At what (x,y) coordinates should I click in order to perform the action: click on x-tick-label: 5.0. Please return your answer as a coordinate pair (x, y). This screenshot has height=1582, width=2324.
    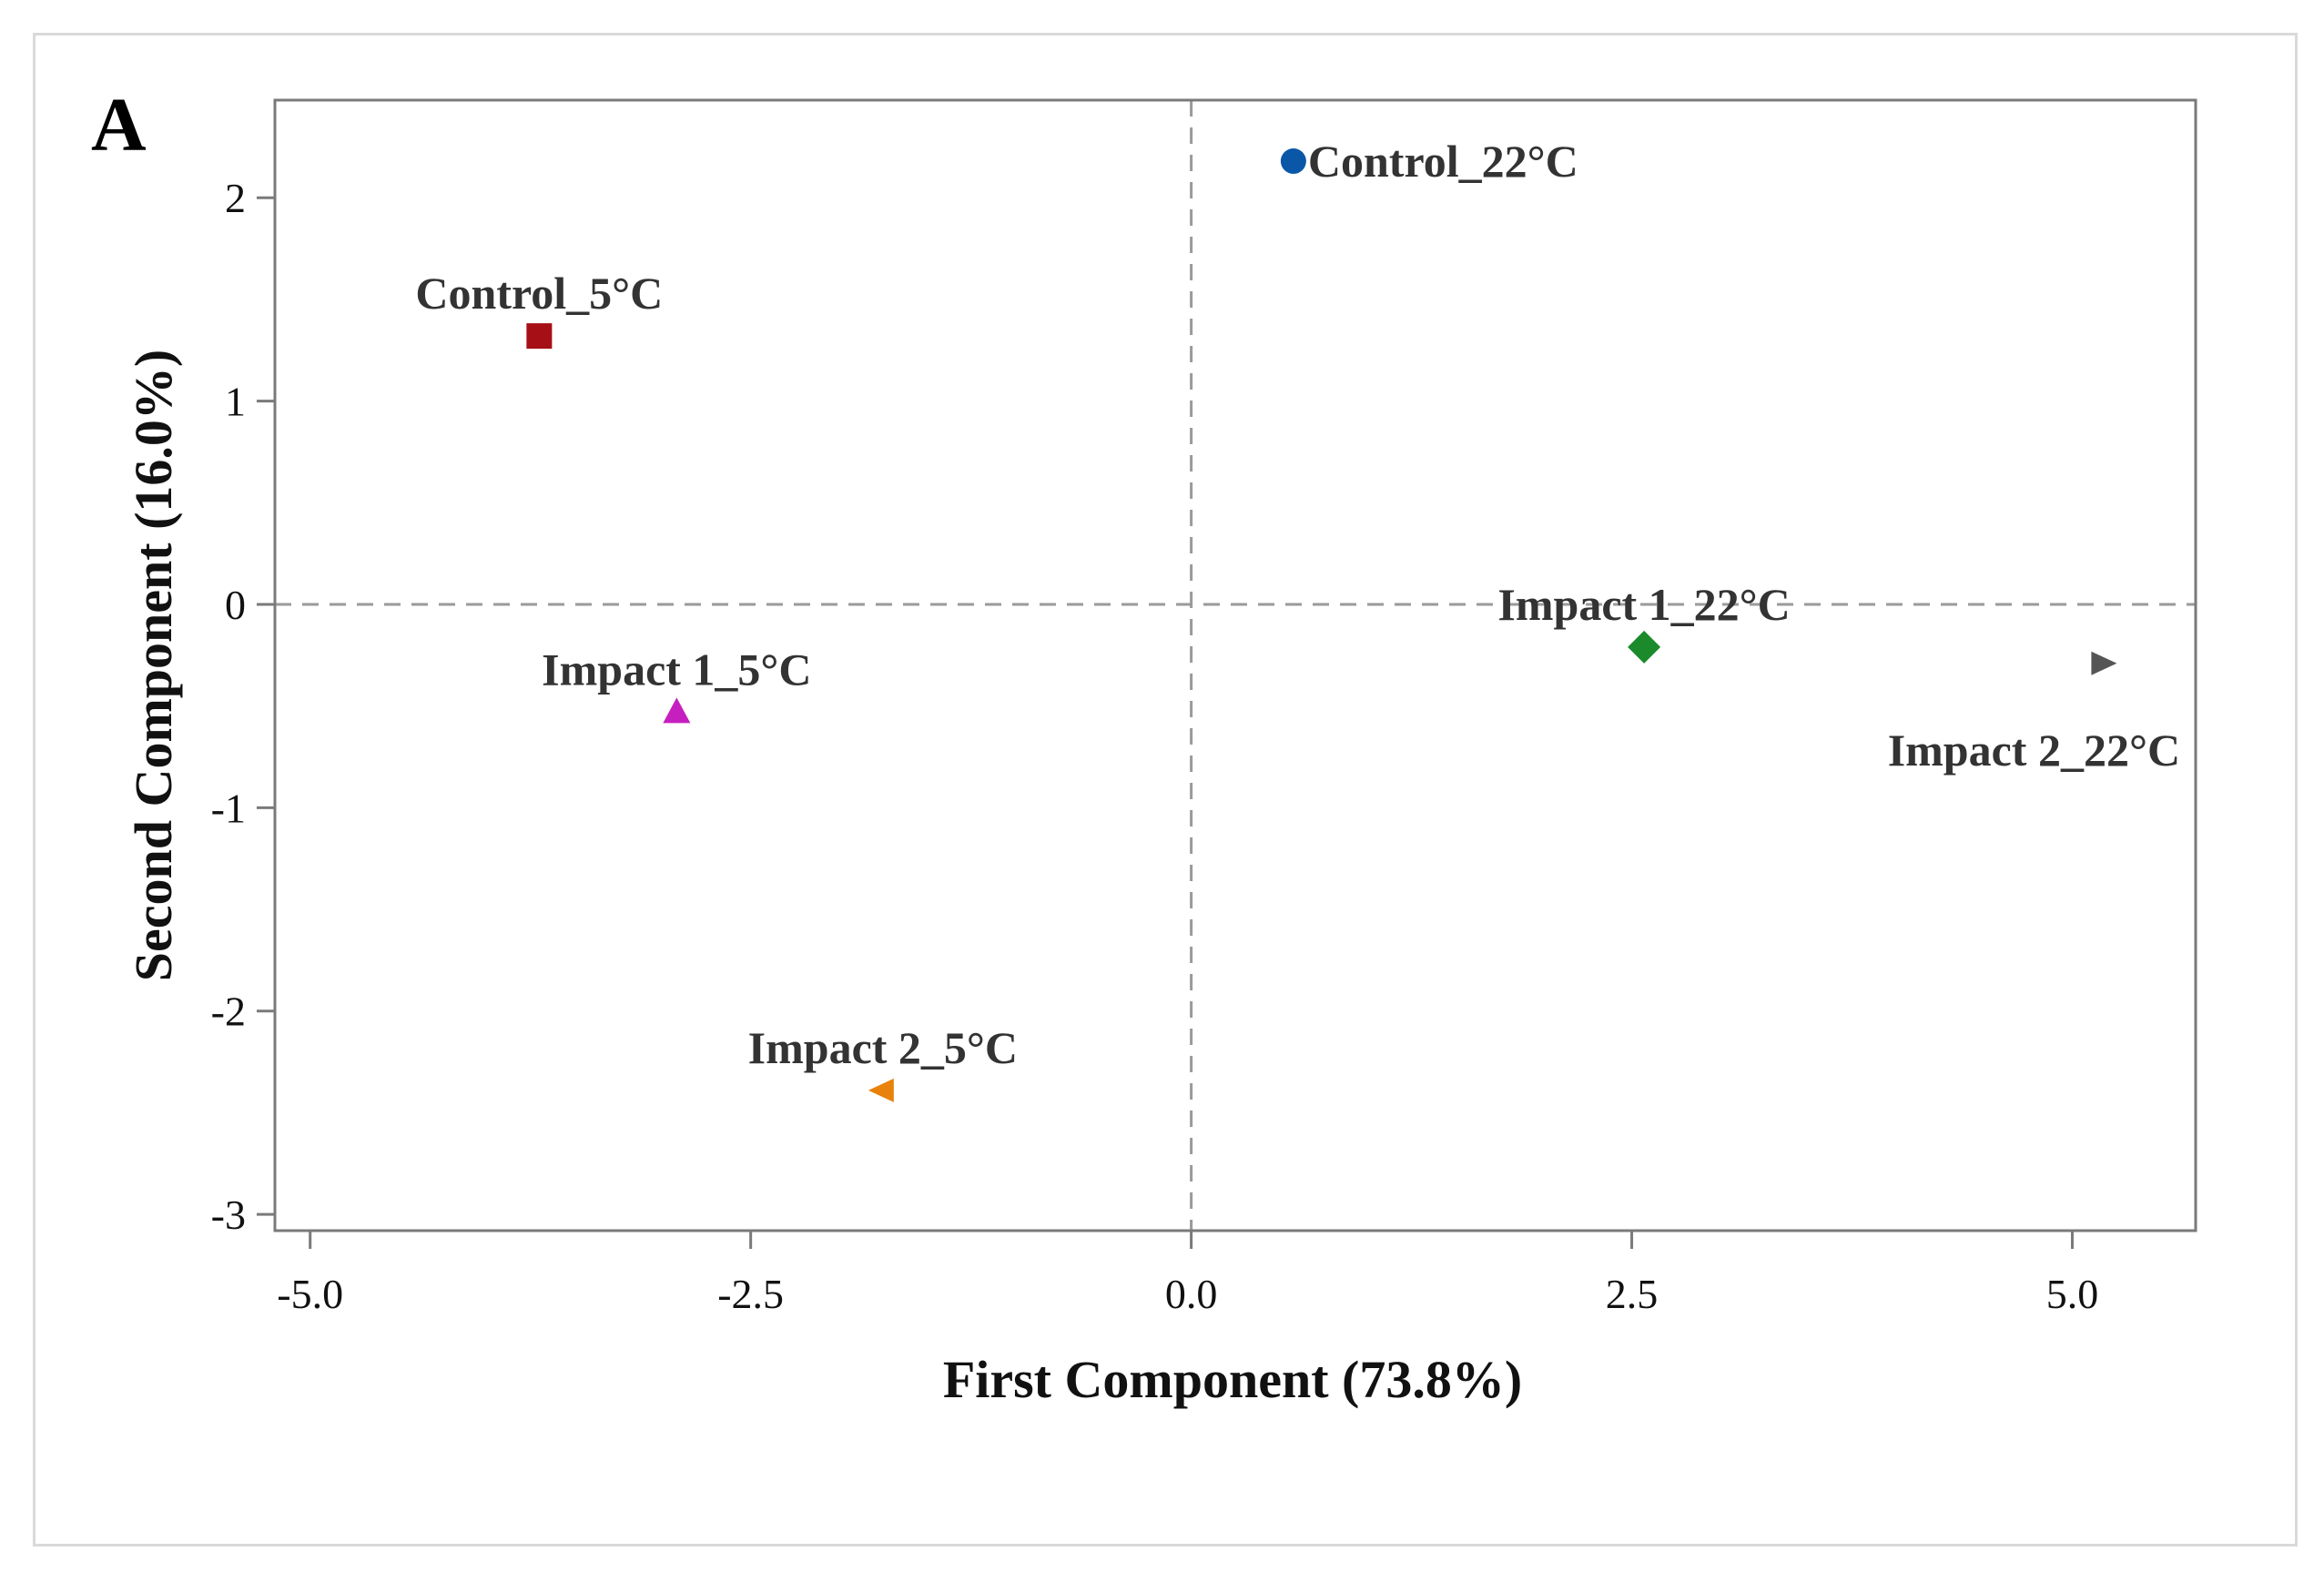
    Looking at the image, I should click on (2073, 1294).